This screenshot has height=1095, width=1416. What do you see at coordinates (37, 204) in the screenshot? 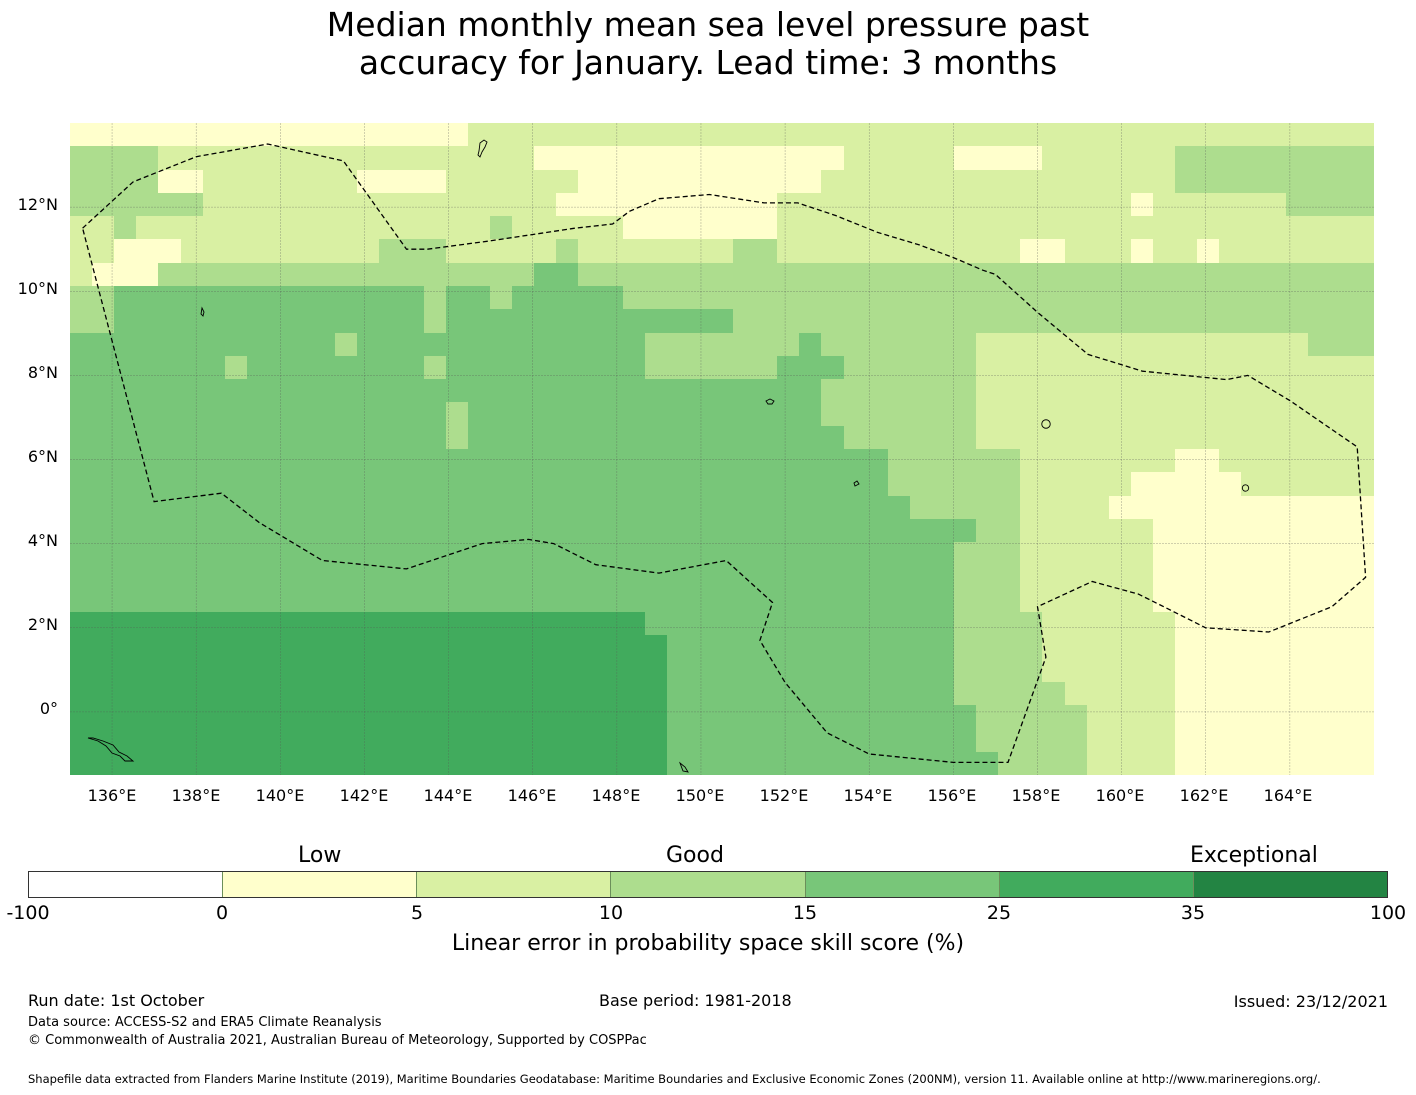
I see `lat-tick-label: 12°N` at bounding box center [37, 204].